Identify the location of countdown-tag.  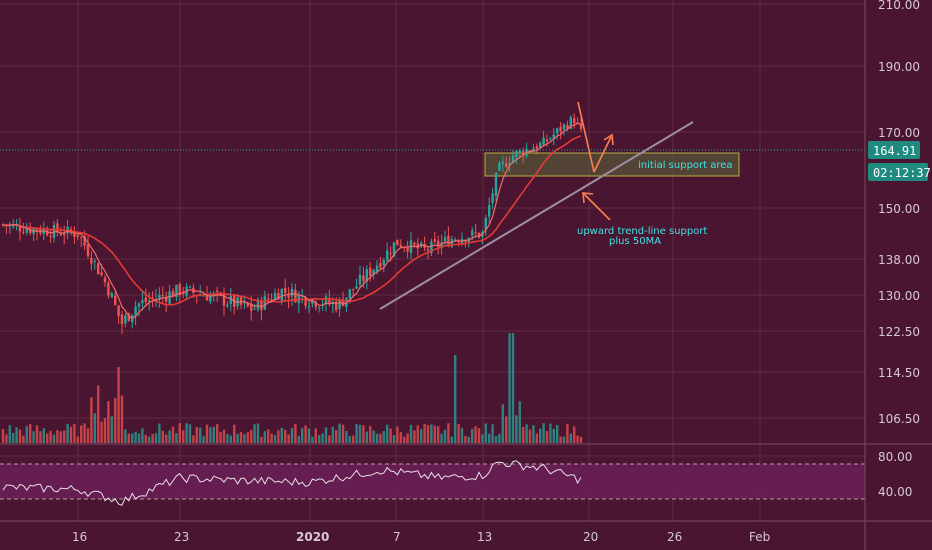
(898, 172).